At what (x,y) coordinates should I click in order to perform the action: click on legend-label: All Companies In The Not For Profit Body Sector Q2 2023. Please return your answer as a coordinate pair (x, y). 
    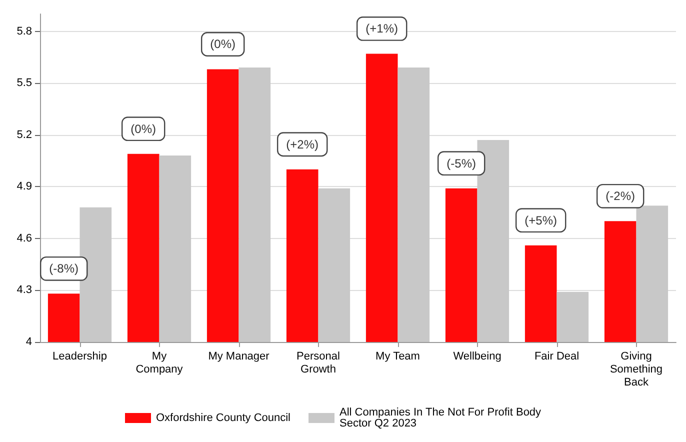
    Looking at the image, I should click on (442, 418).